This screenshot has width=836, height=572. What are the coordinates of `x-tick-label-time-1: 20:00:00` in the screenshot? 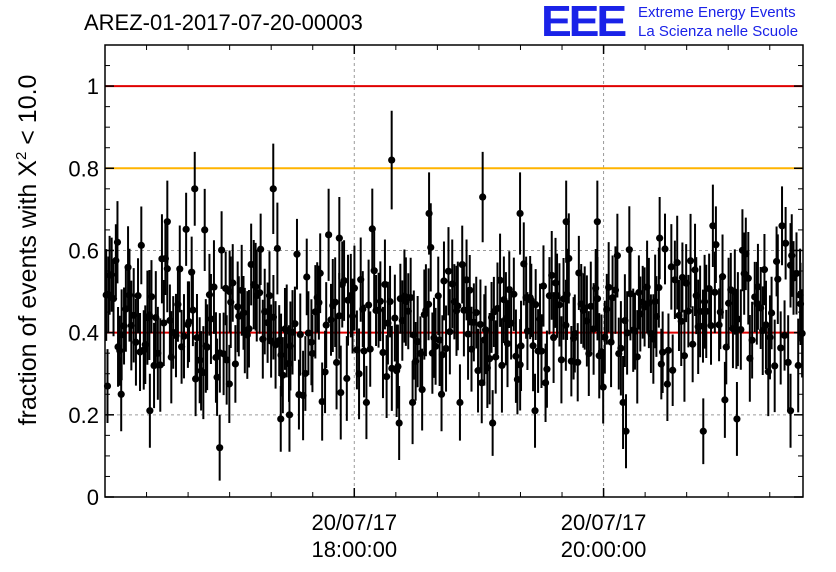 It's located at (604, 549).